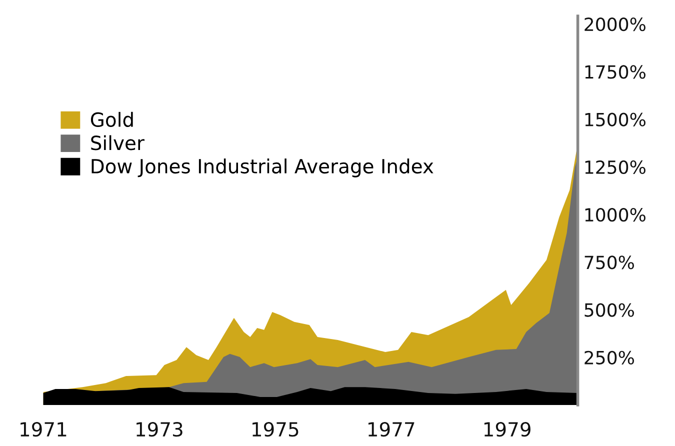  I want to click on y-tick-label: 2000%, so click(615, 25).